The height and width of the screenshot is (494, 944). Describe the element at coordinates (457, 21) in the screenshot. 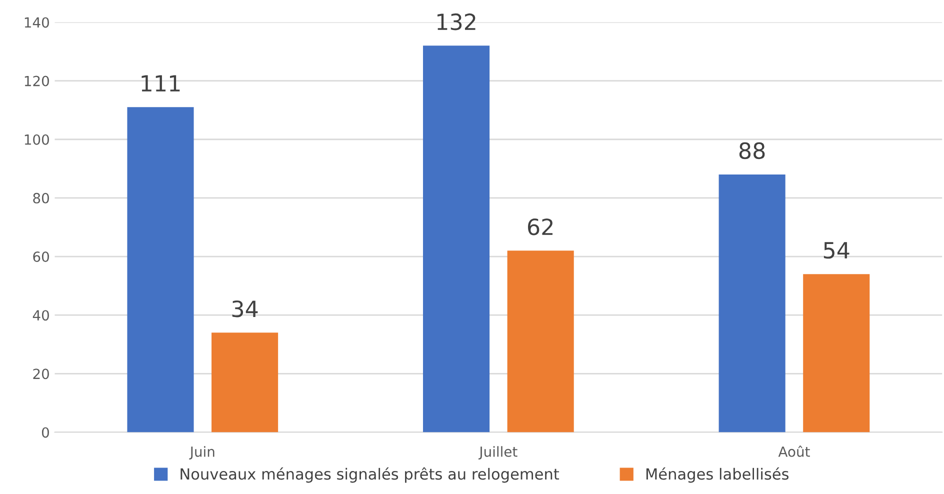

I see `data-label: 132` at that location.